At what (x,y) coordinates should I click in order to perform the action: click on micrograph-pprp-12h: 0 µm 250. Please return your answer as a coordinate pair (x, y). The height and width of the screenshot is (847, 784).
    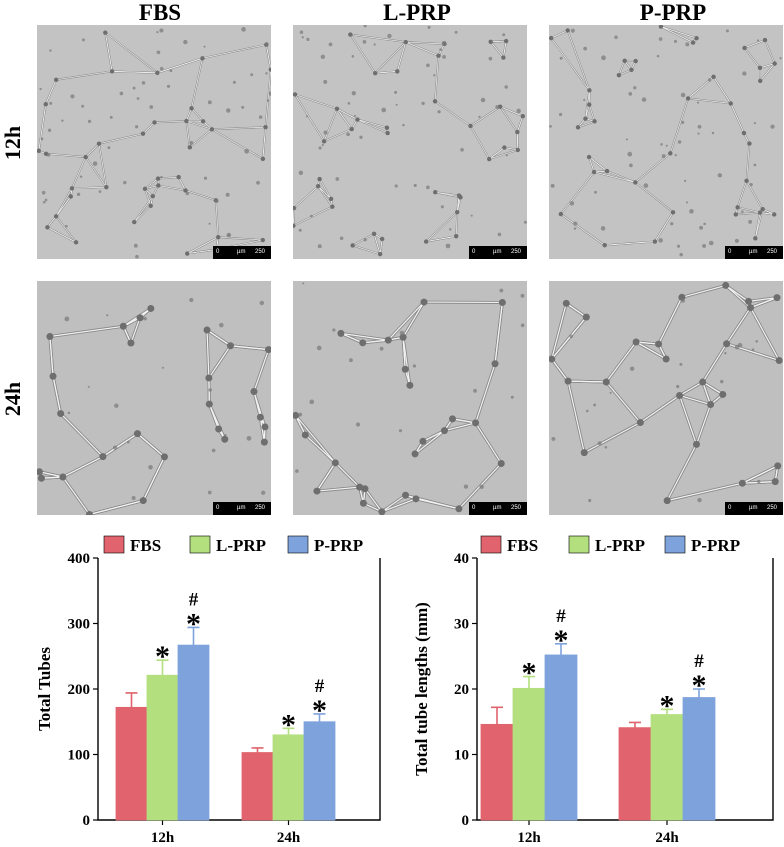
    Looking at the image, I should click on (666, 142).